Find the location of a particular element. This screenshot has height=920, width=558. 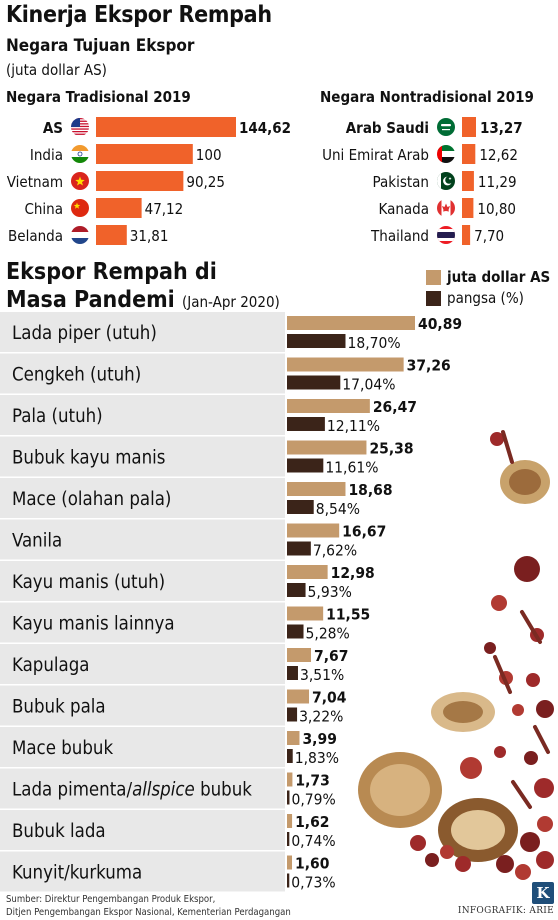

share-label: 18,70% is located at coordinates (374, 343).